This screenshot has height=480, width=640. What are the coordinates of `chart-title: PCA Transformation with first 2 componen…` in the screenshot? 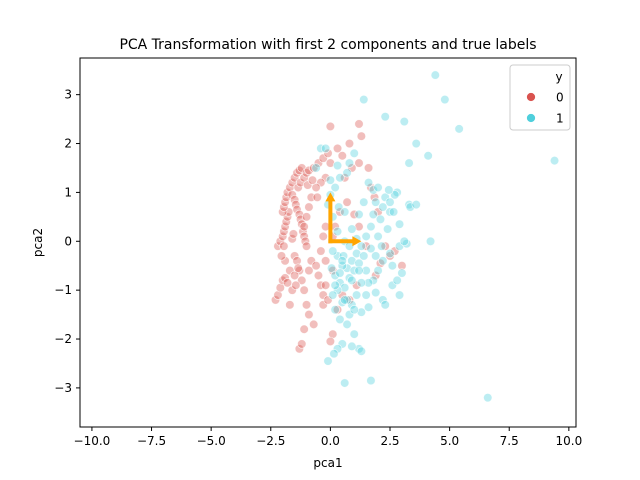 It's located at (327, 45).